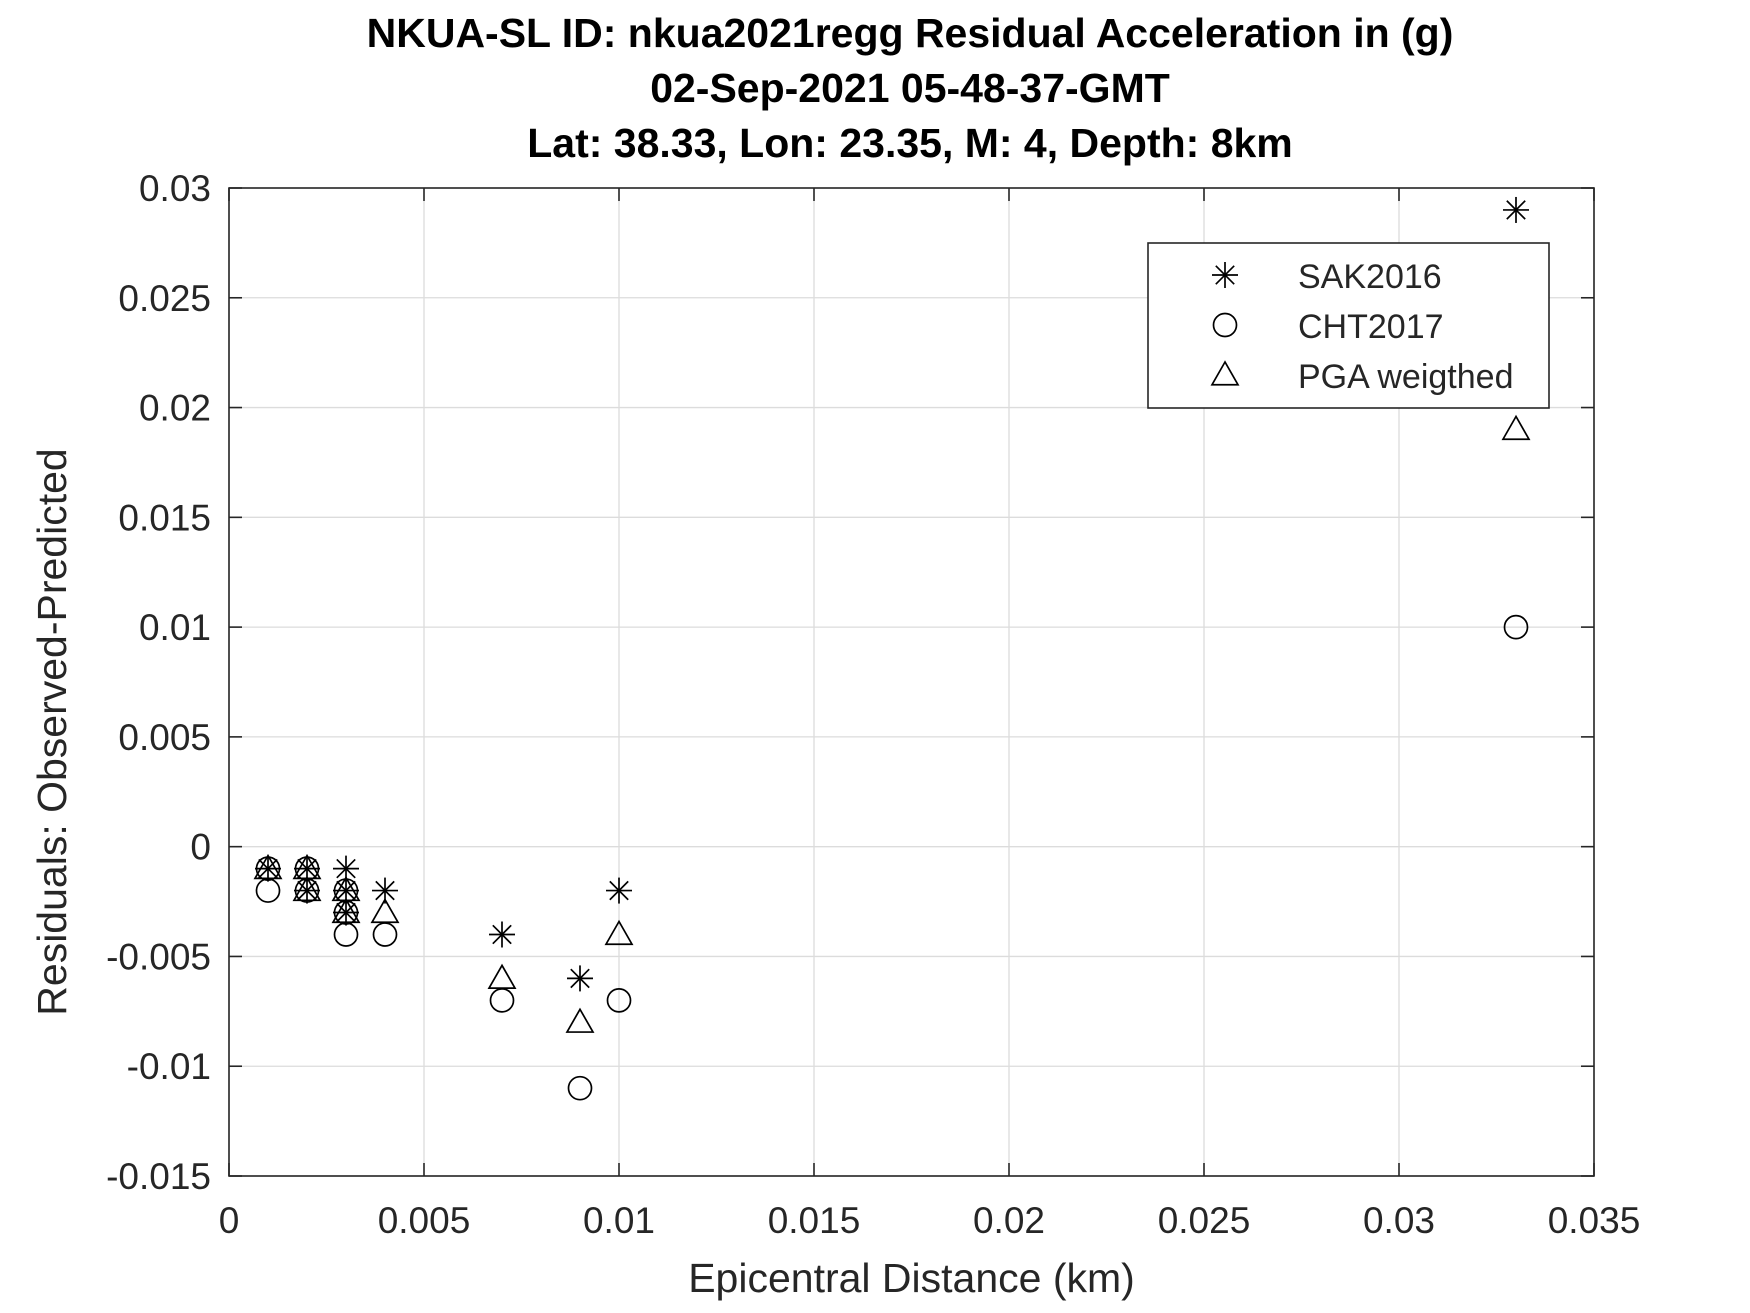 This screenshot has height=1313, width=1750. What do you see at coordinates (164, 298) in the screenshot?
I see `y-tick-label: 0.025` at bounding box center [164, 298].